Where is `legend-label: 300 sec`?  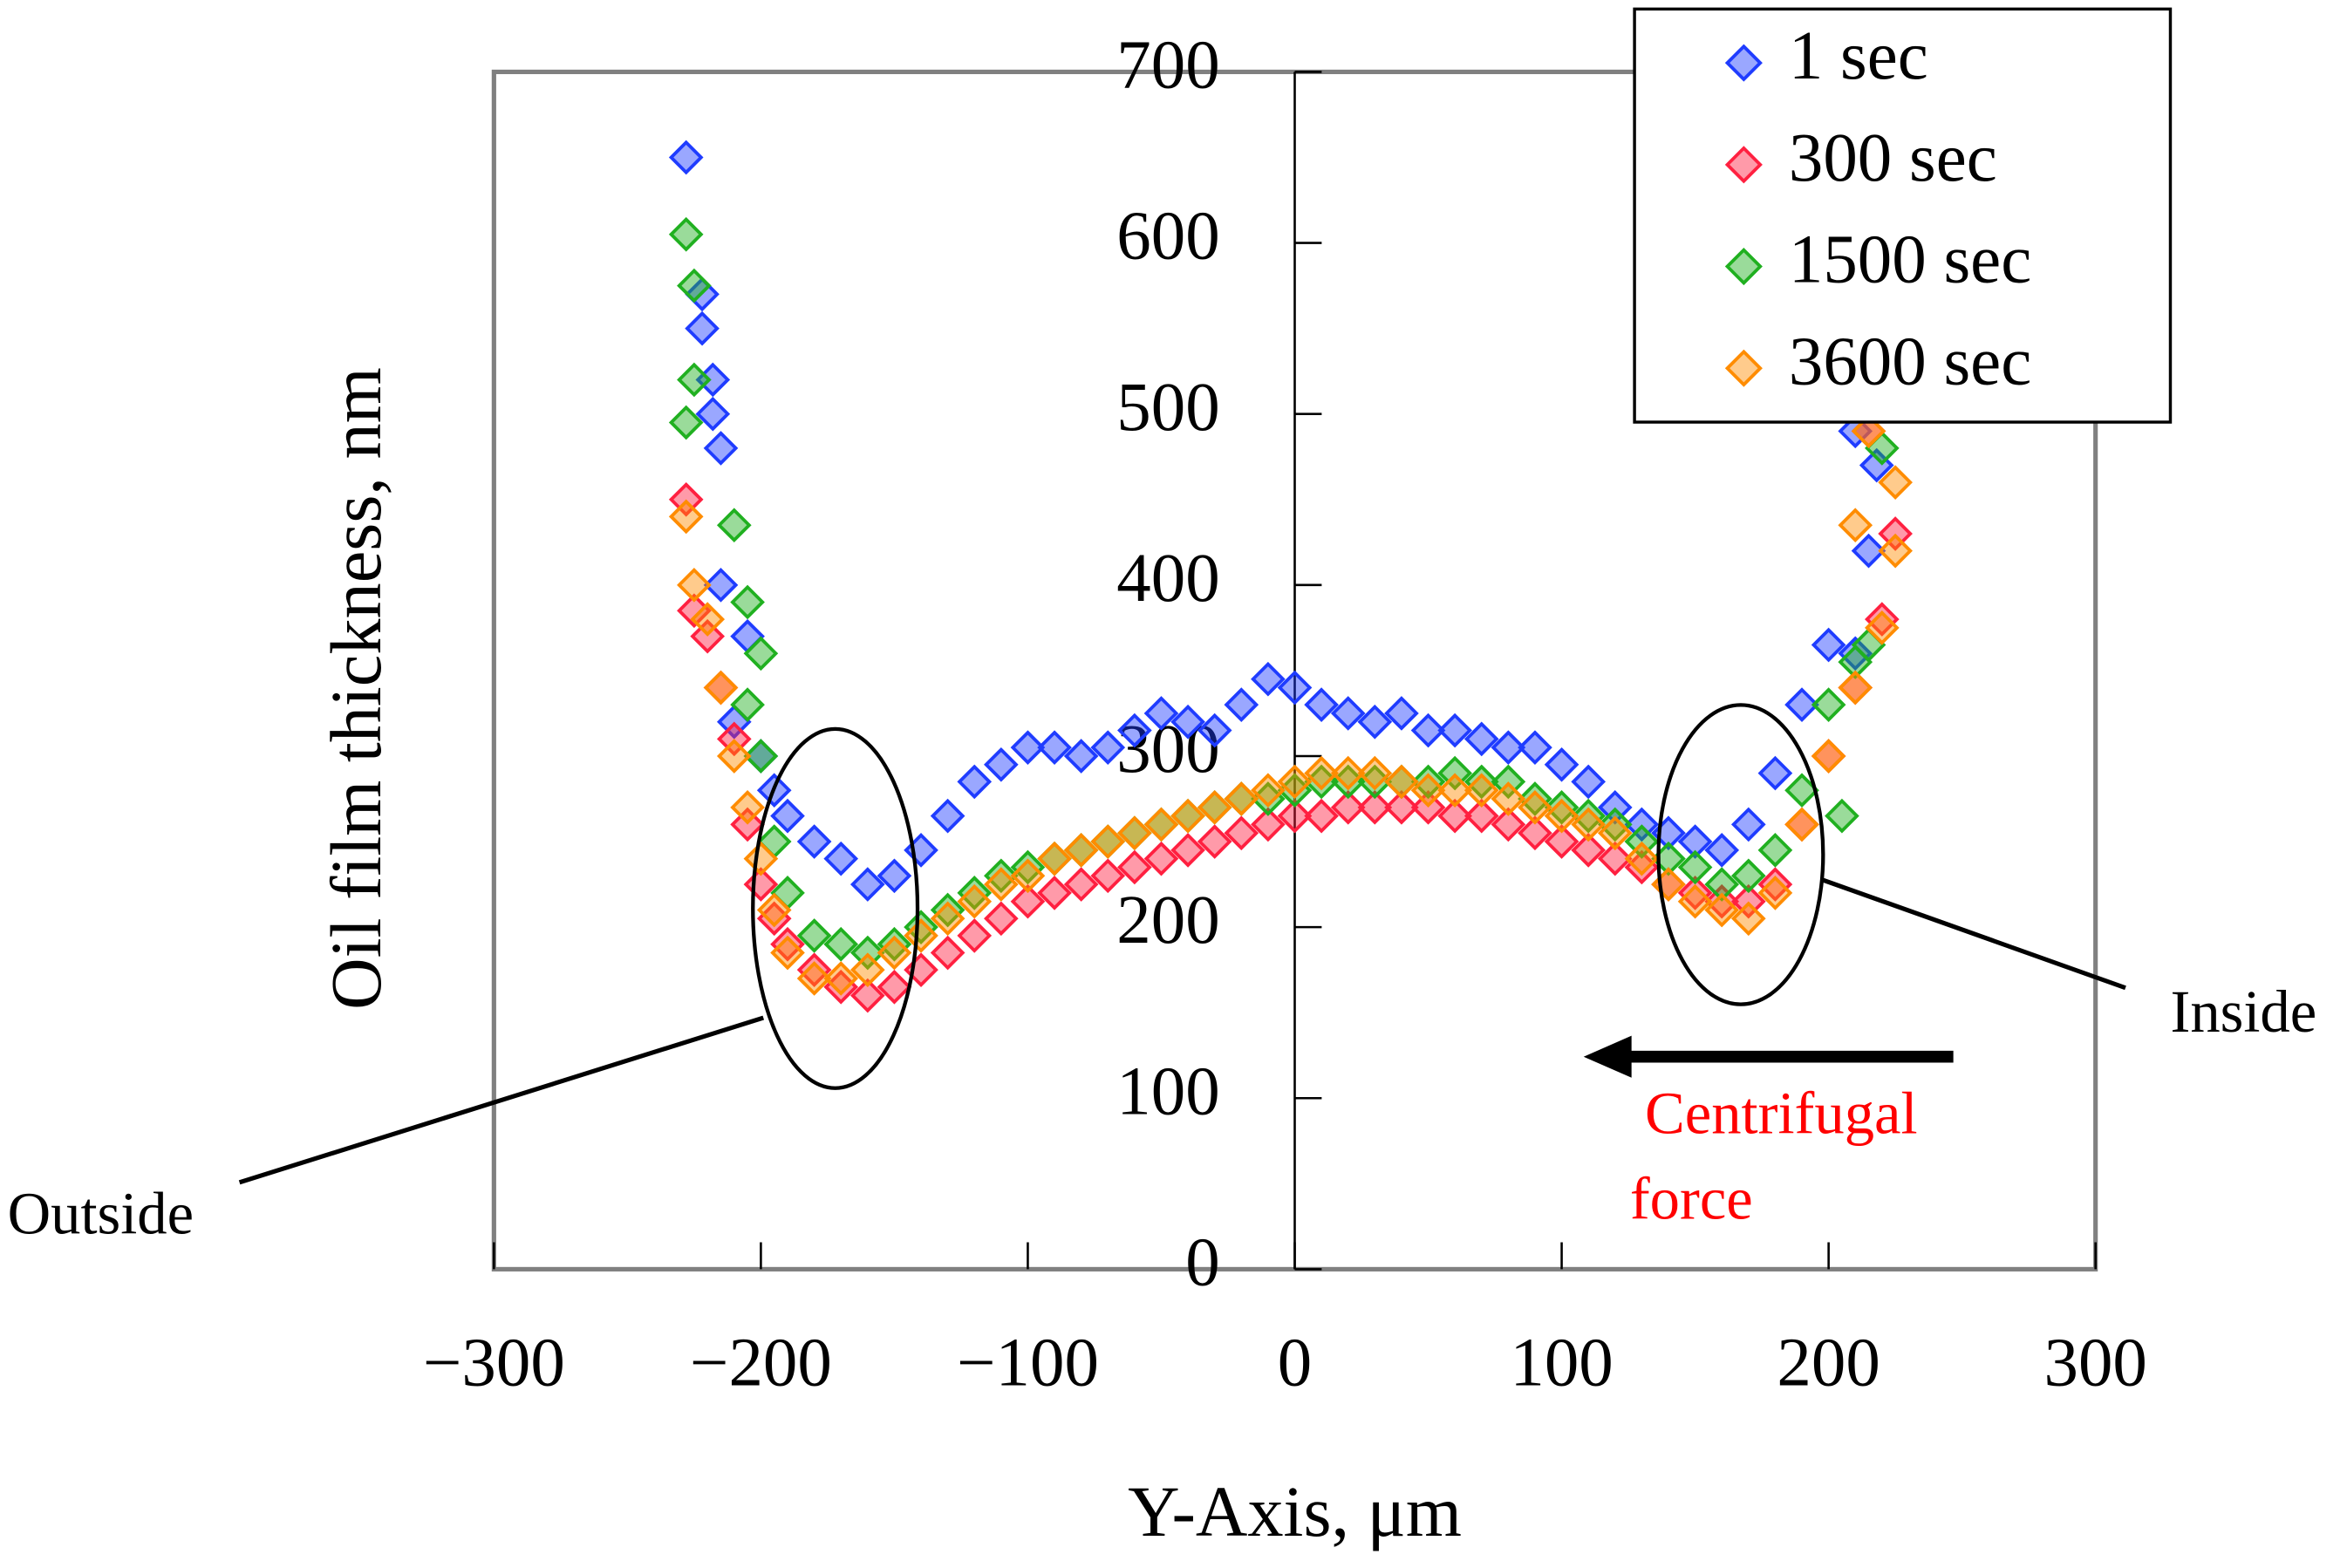 legend-label: 300 sec is located at coordinates (1893, 158).